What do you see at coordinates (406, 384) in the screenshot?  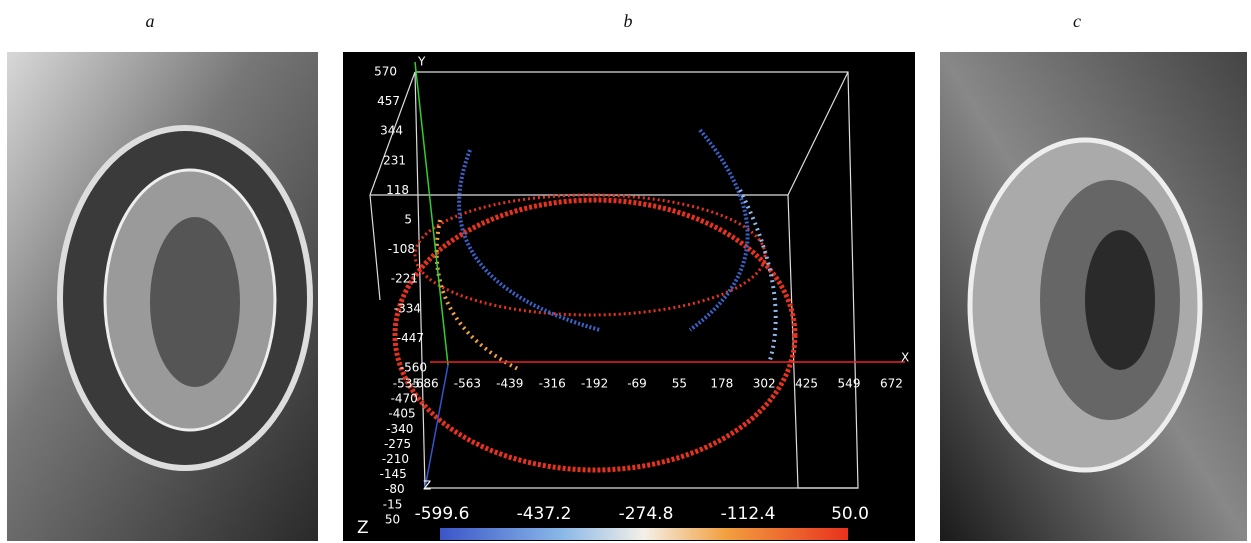 I see `z-tick-label: -535` at bounding box center [406, 384].